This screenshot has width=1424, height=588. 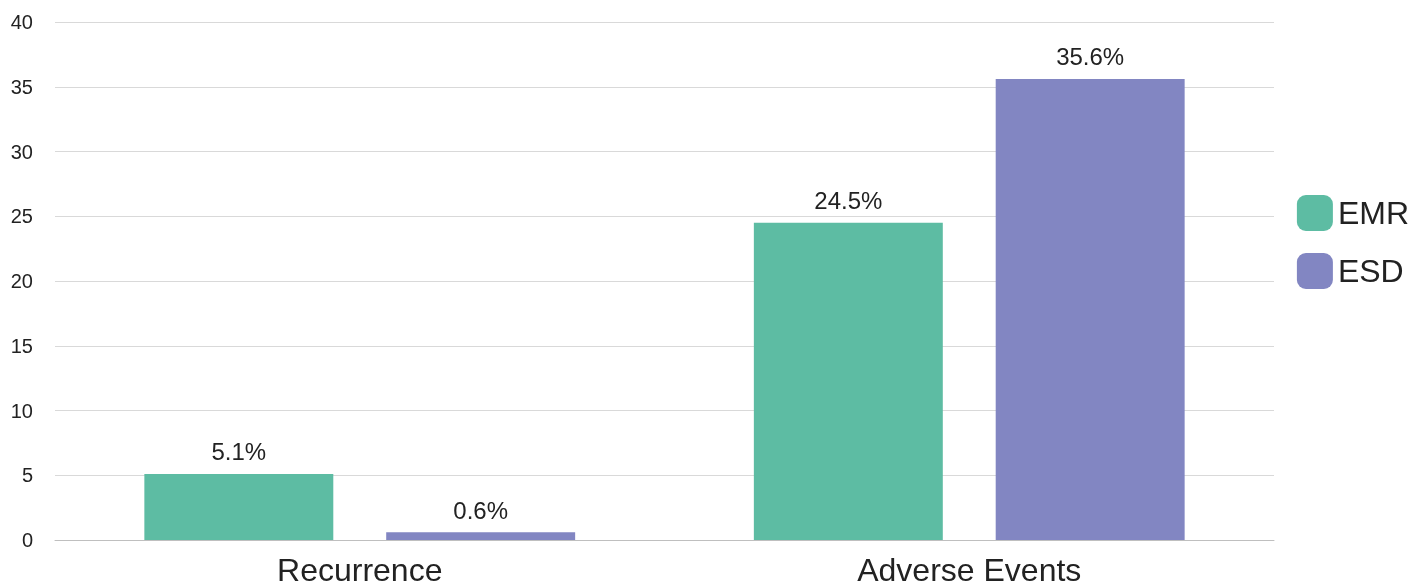 What do you see at coordinates (21, 151) in the screenshot?
I see `y-tick-label: 30` at bounding box center [21, 151].